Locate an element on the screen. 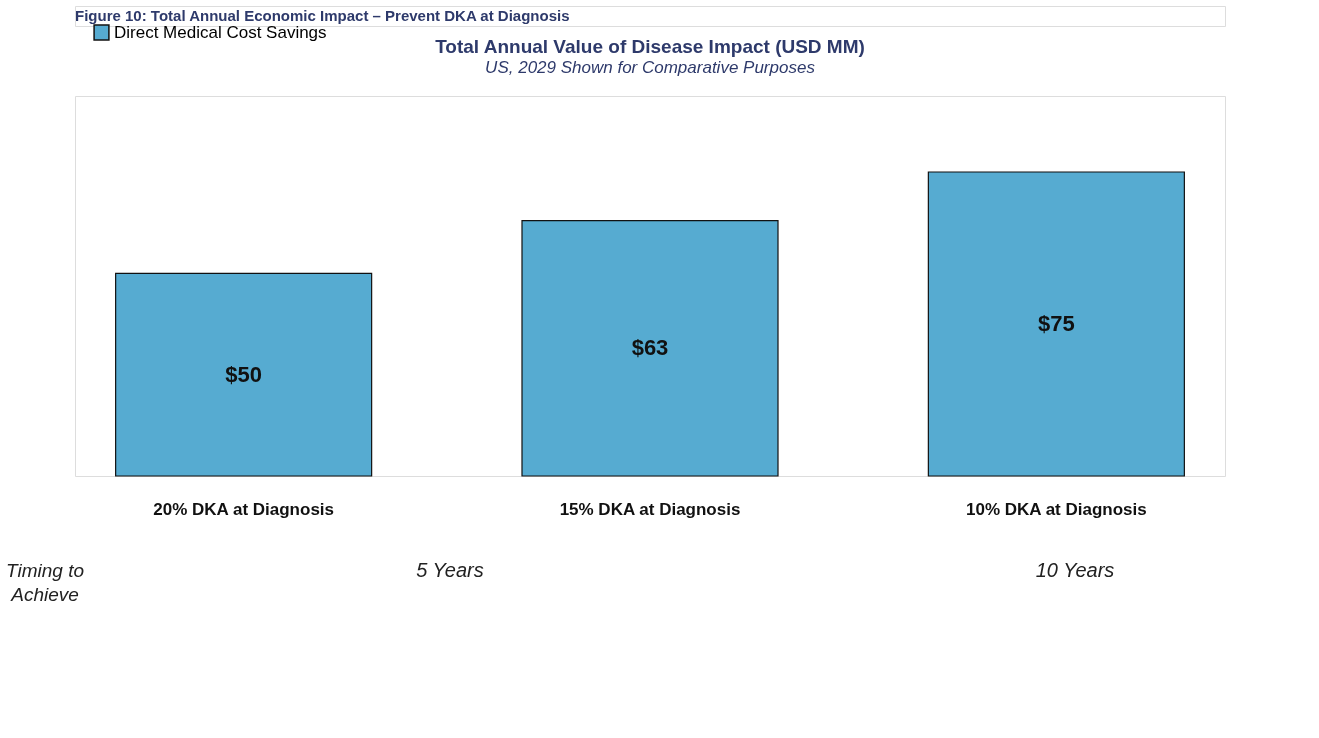  data-label: $75 is located at coordinates (1056, 323).